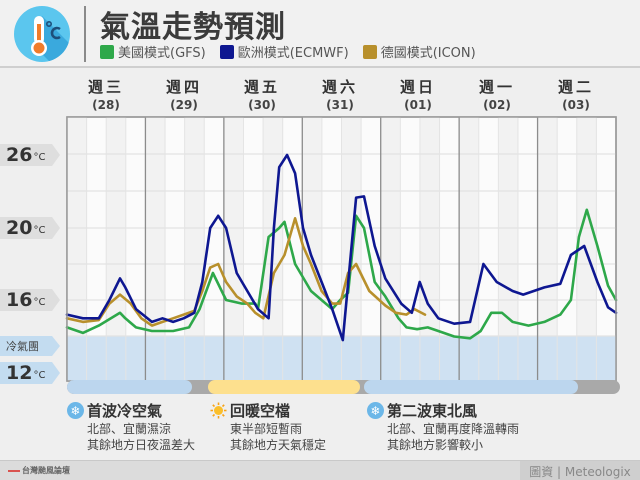 The image size is (640, 480). Describe the element at coordinates (428, 53) in the screenshot. I see `legend-label-icon: 德國模式(ICON)` at that location.